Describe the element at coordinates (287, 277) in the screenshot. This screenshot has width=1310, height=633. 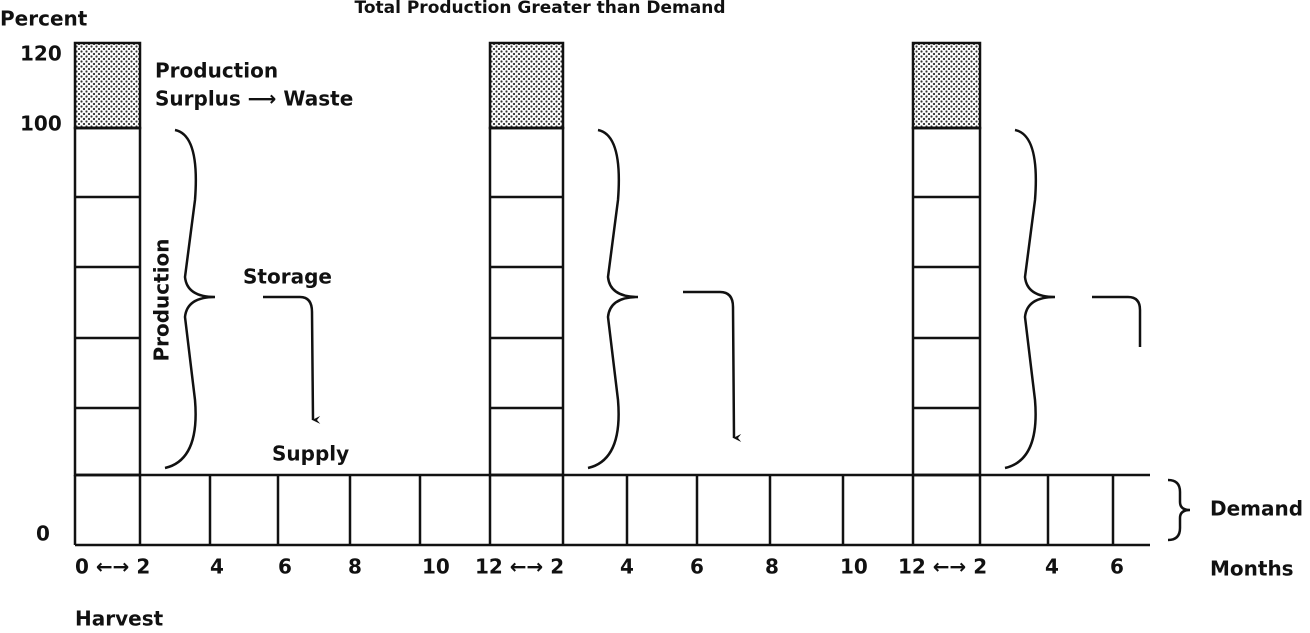
I see `storage-label: Storage` at that location.